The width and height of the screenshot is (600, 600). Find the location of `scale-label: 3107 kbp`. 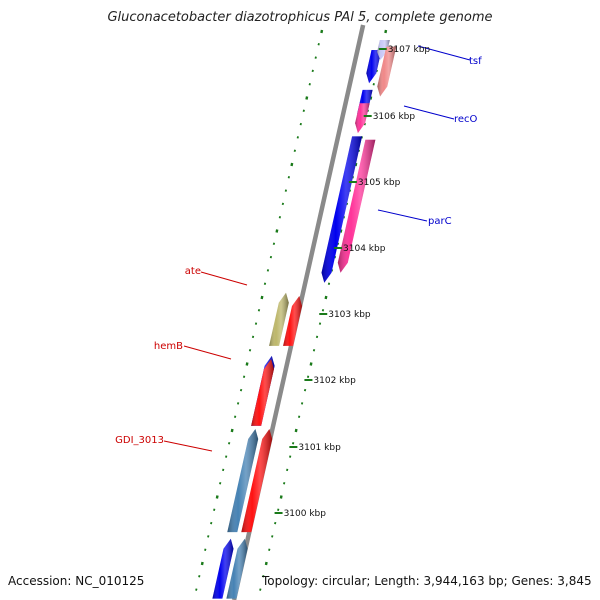

scale-label: 3107 kbp is located at coordinates (409, 50).